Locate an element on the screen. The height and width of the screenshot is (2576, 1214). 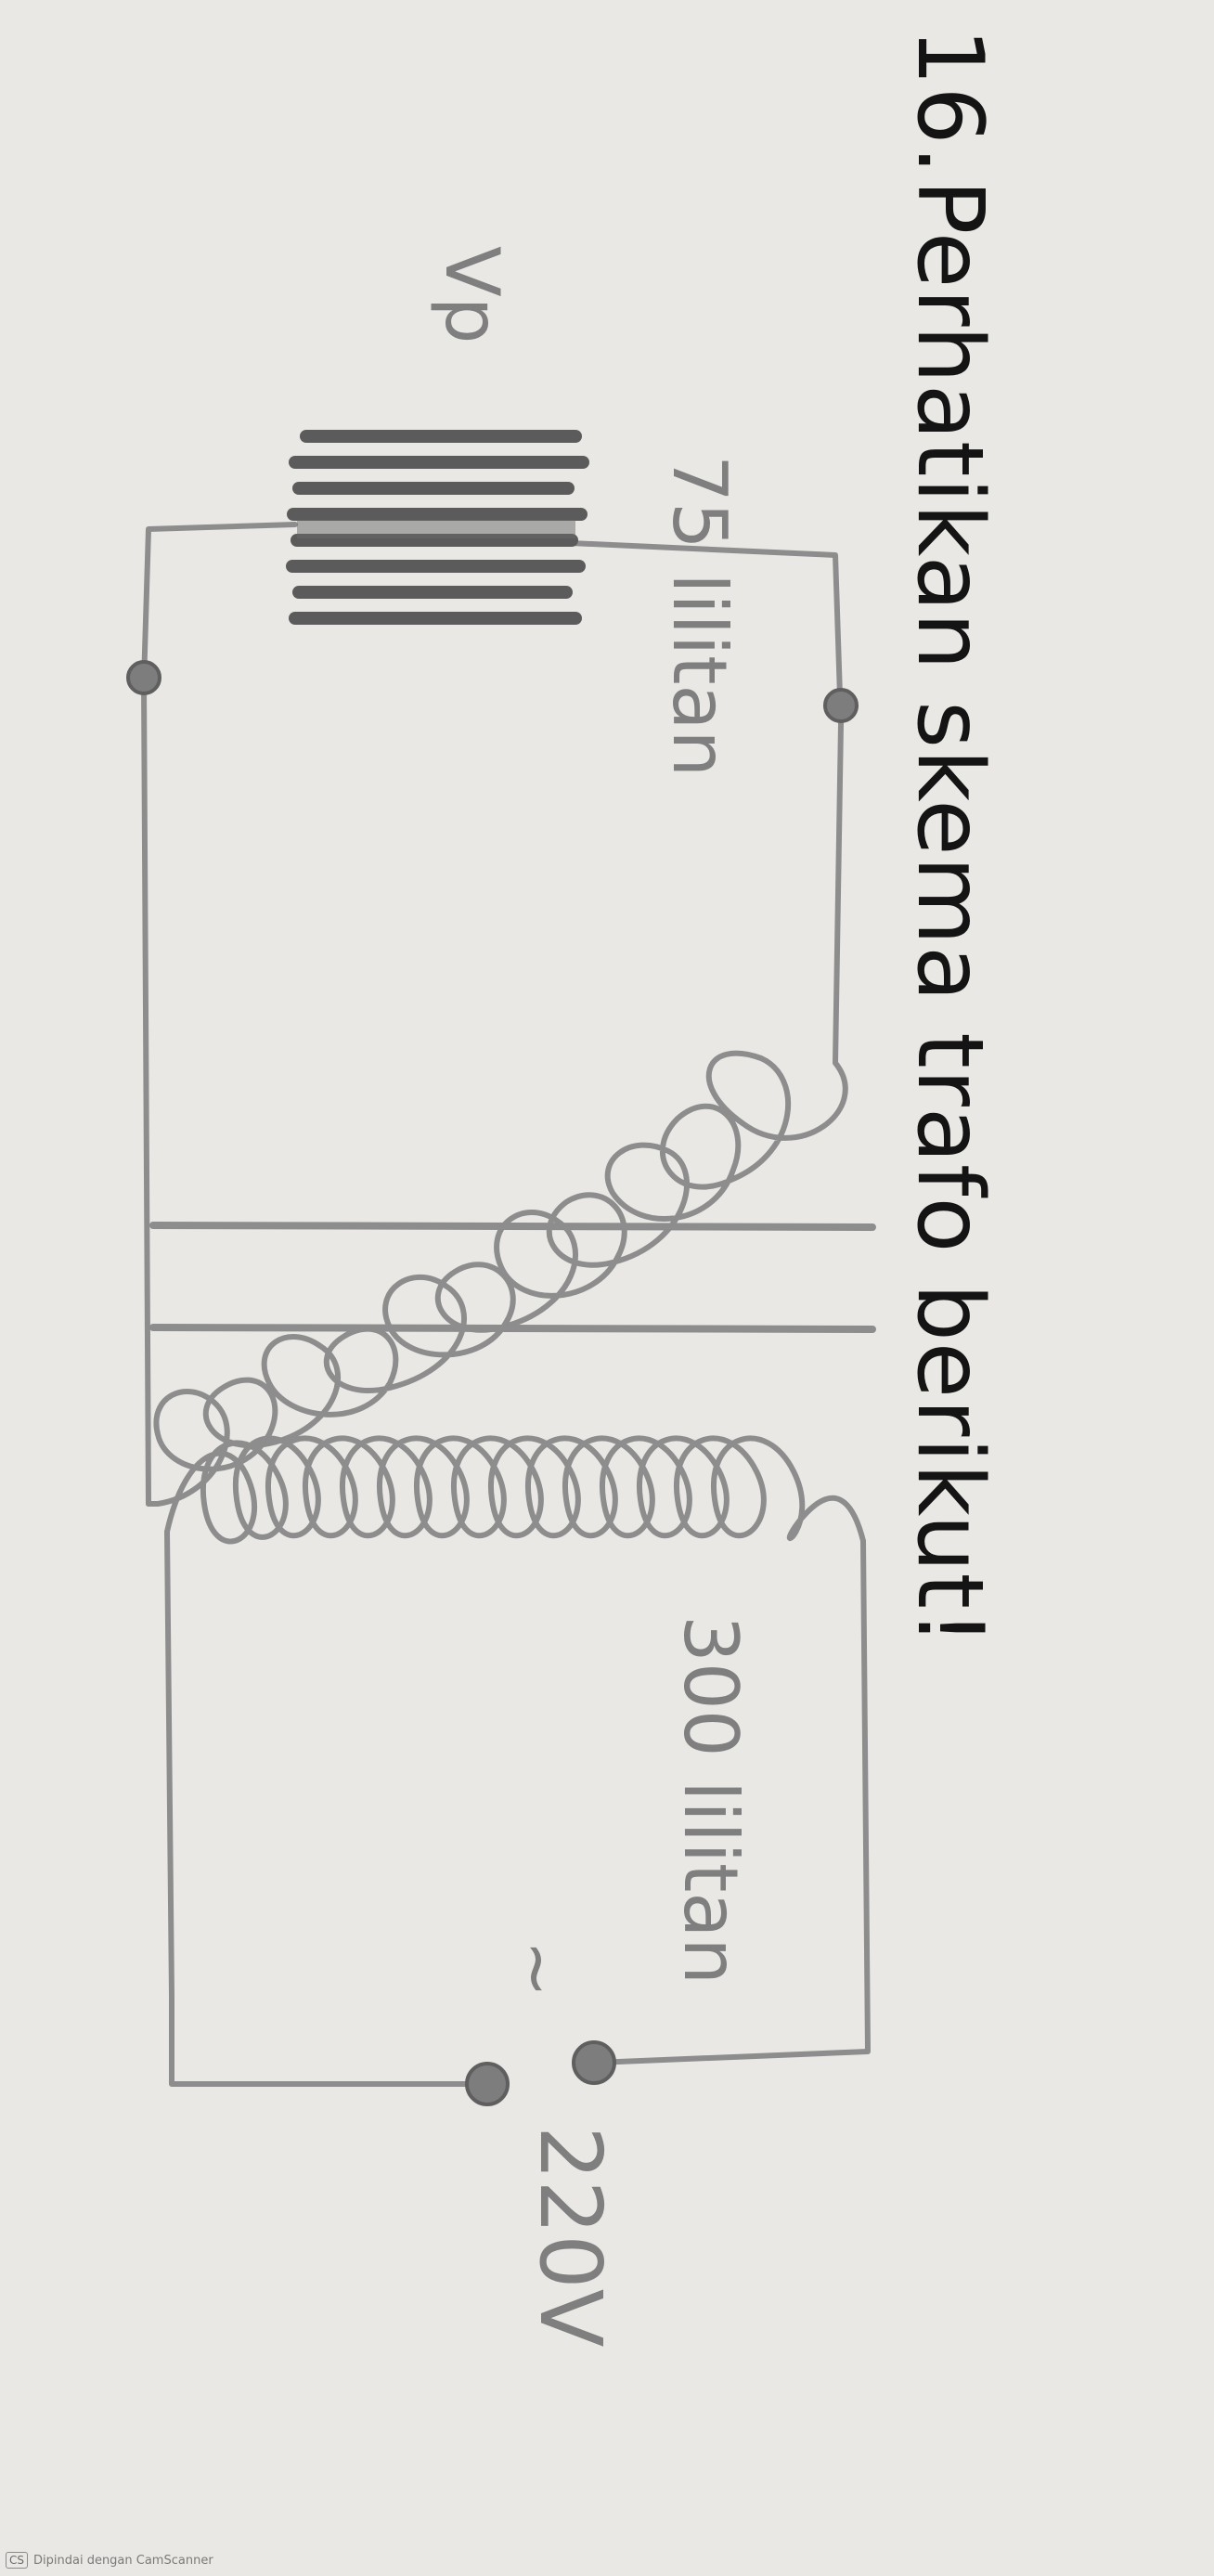
primary-wire-right is located at coordinates (706, 803).